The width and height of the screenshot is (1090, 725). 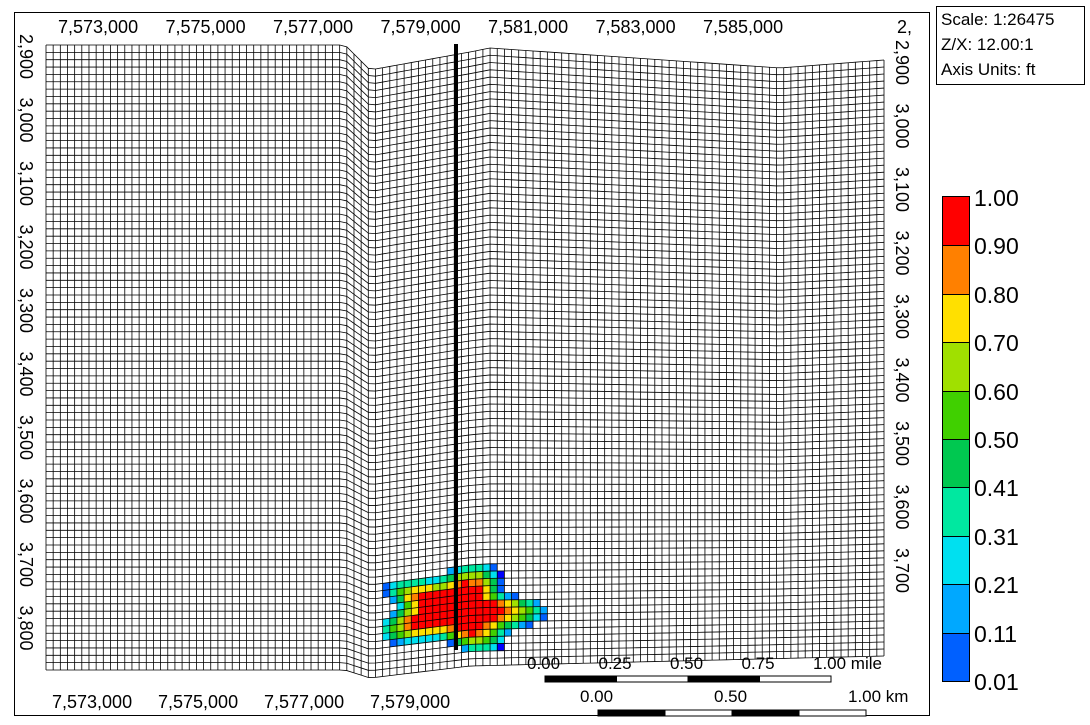 I want to click on mile-scale-label: 1.00 mile, so click(x=847, y=663).